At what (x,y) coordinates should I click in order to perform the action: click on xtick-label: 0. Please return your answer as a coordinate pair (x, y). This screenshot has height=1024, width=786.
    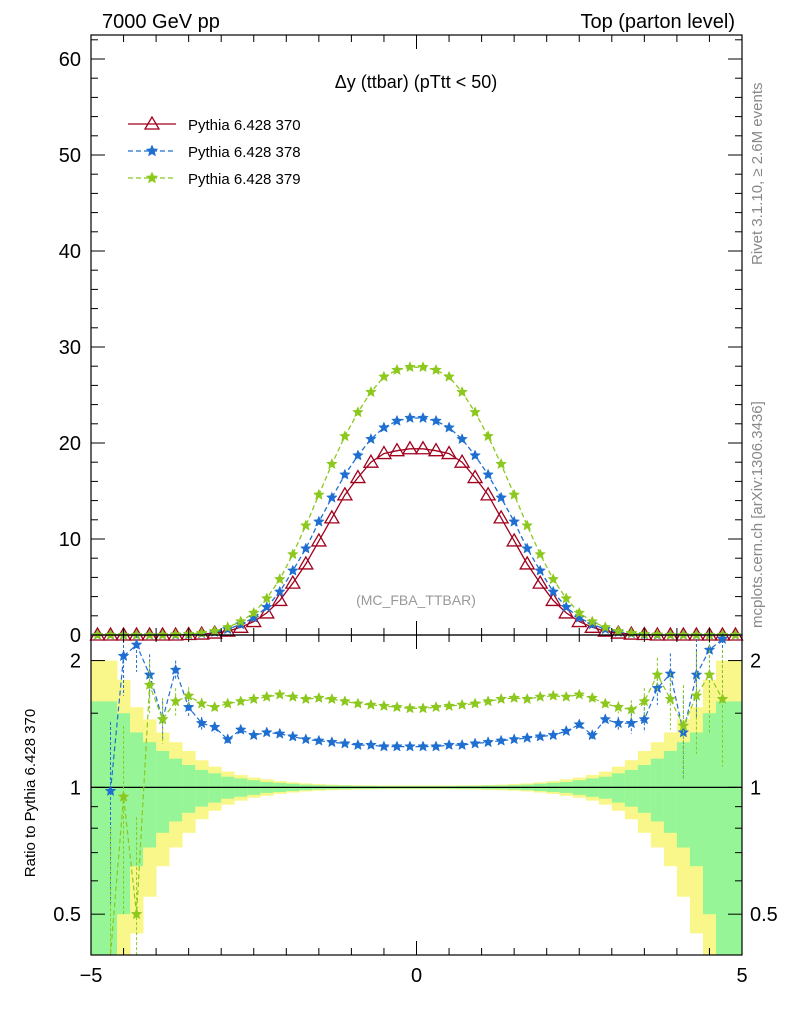
    Looking at the image, I should click on (416, 976).